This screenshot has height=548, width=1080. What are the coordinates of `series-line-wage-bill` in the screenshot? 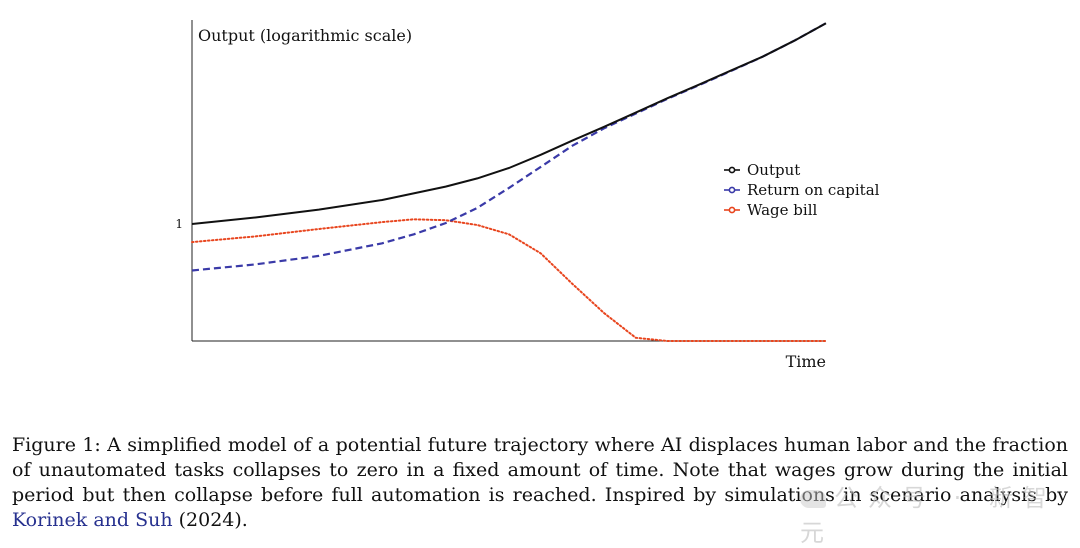 It's located at (509, 280).